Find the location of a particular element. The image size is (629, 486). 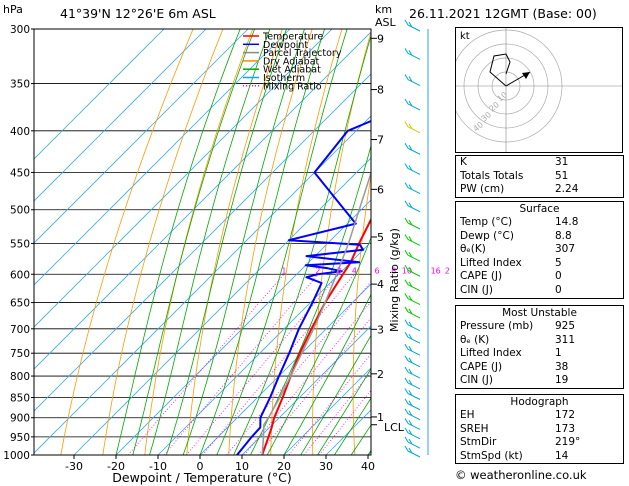

legend-label: Dry Adiabat is located at coordinates (291, 61).